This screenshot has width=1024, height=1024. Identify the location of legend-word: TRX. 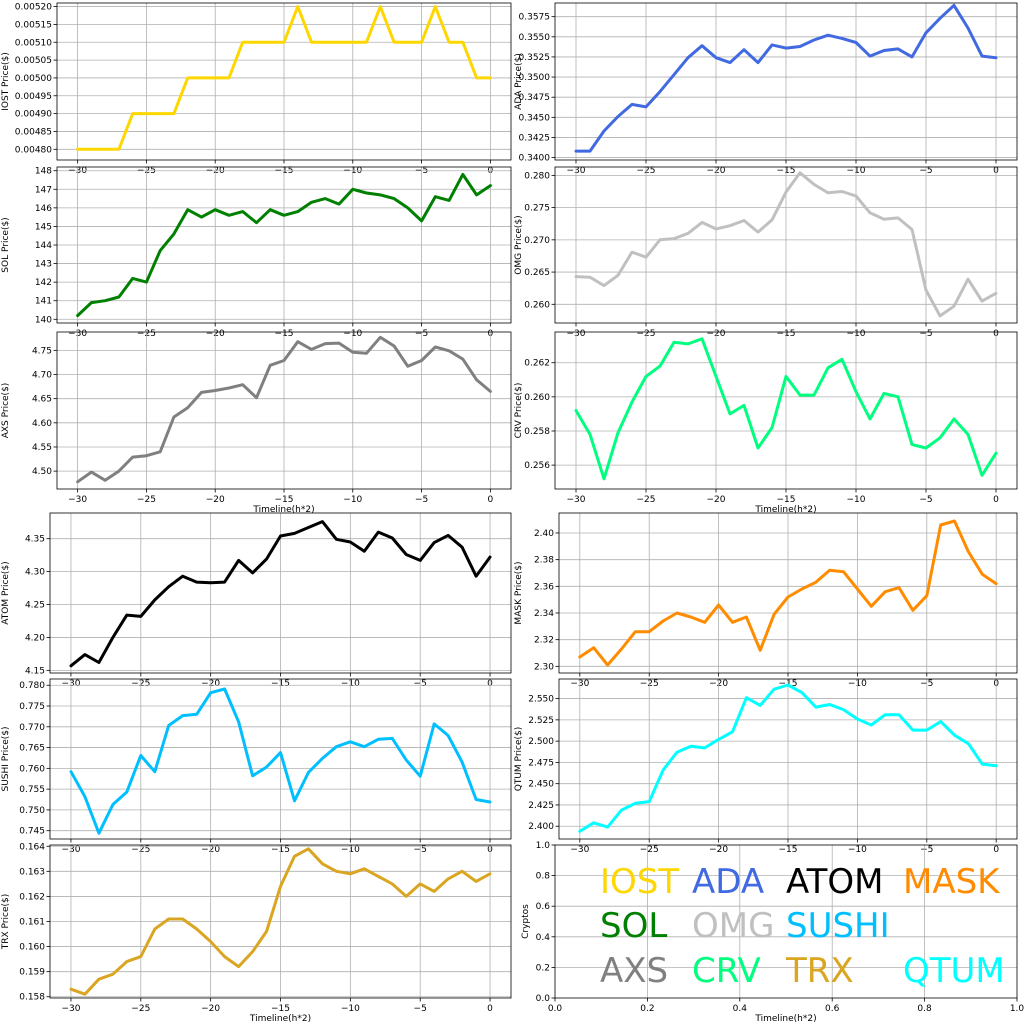
(819, 971).